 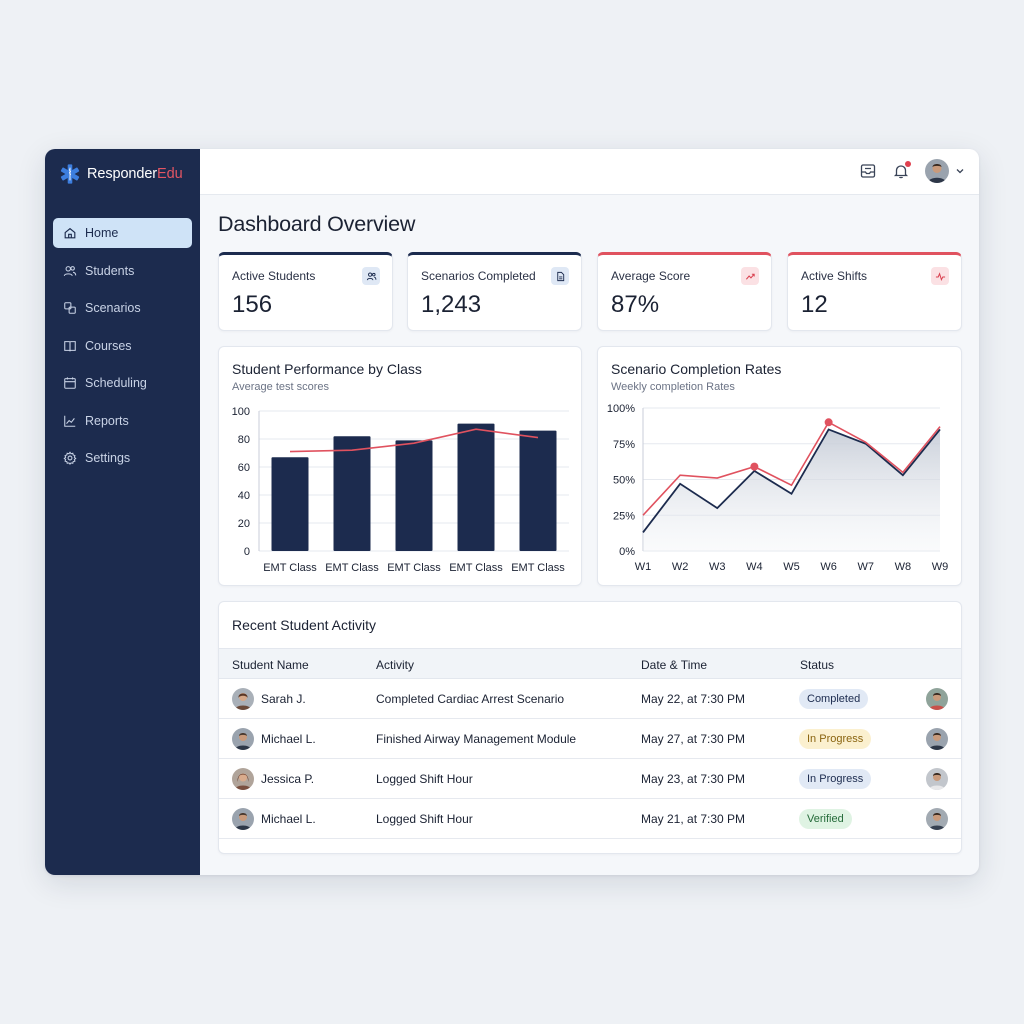 I want to click on status-badge: Completed, so click(x=834, y=699).